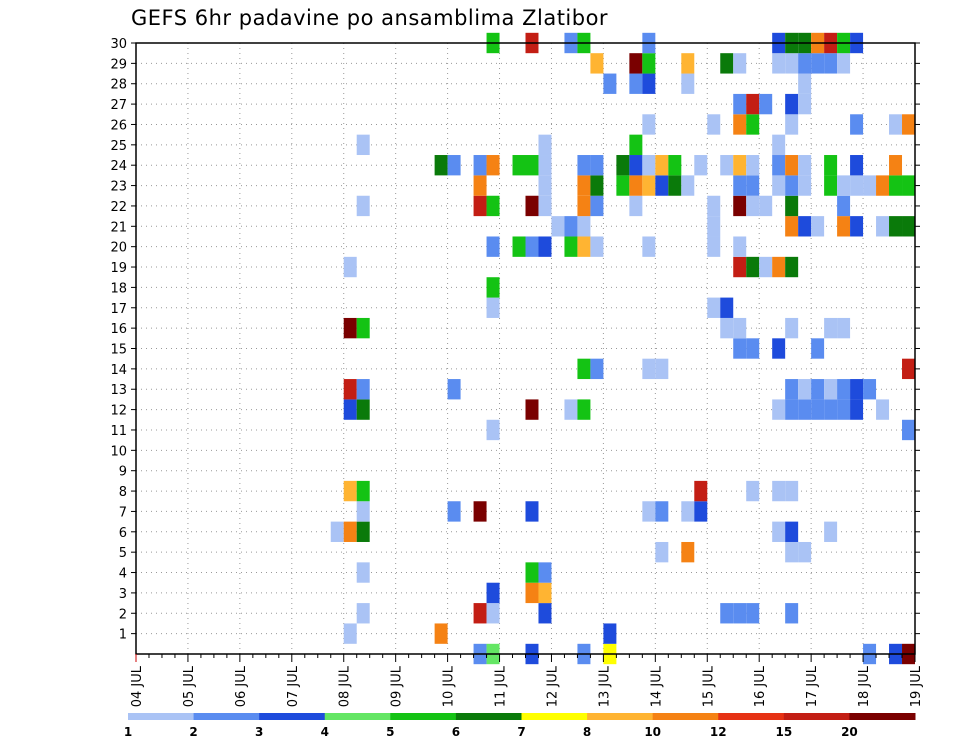  I want to click on legend-label: 3, so click(259, 732).